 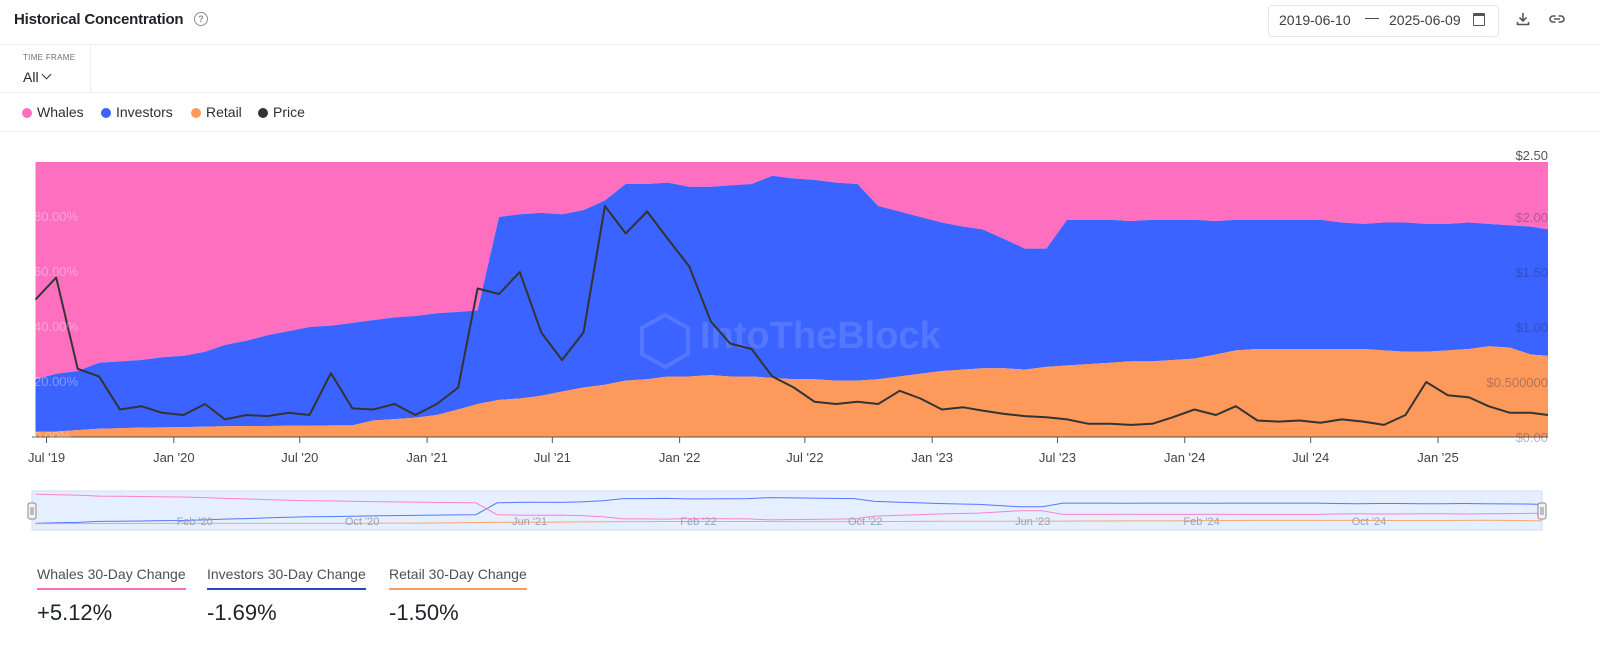 I want to click on x-tick-label: Jul '20, so click(x=299, y=457).